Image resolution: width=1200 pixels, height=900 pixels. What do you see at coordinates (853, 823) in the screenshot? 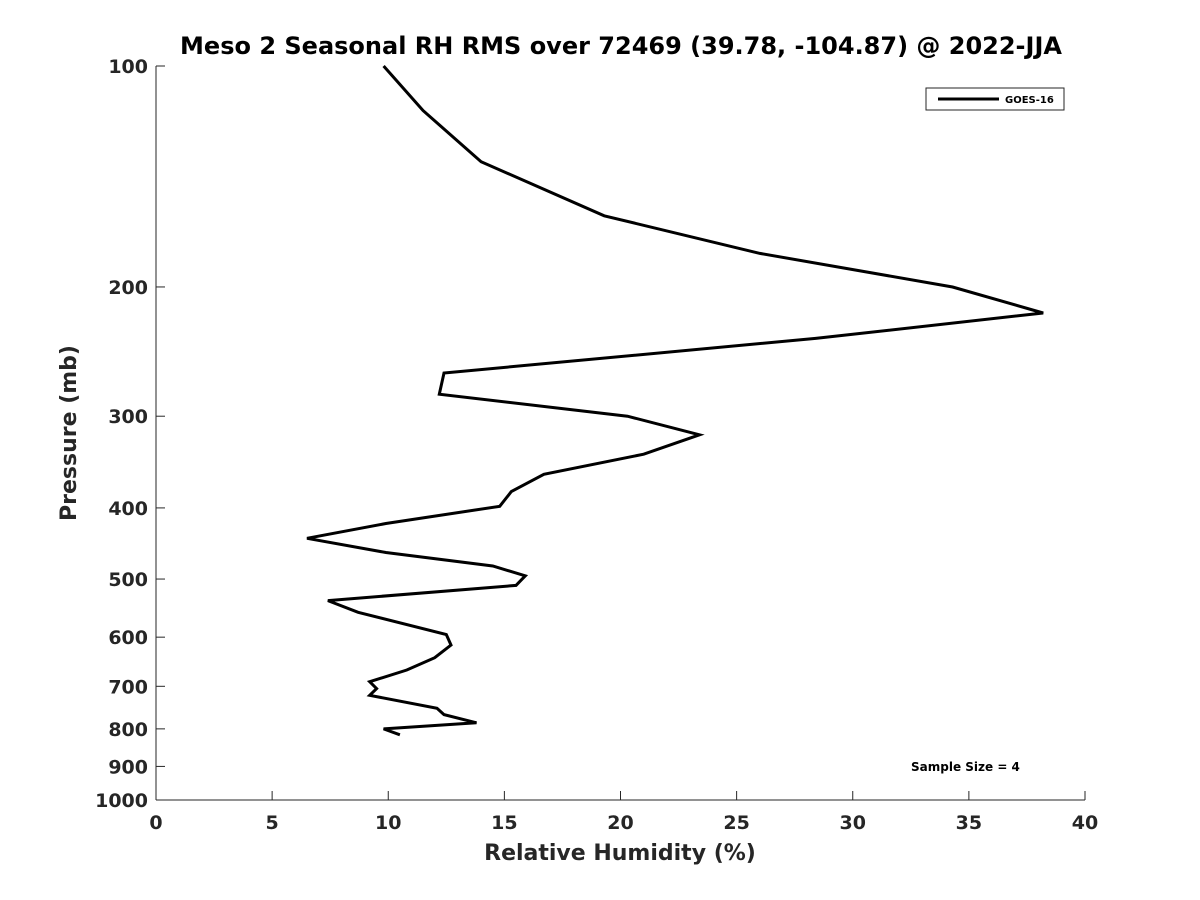
I see `x-tick-label: 30` at bounding box center [853, 823].